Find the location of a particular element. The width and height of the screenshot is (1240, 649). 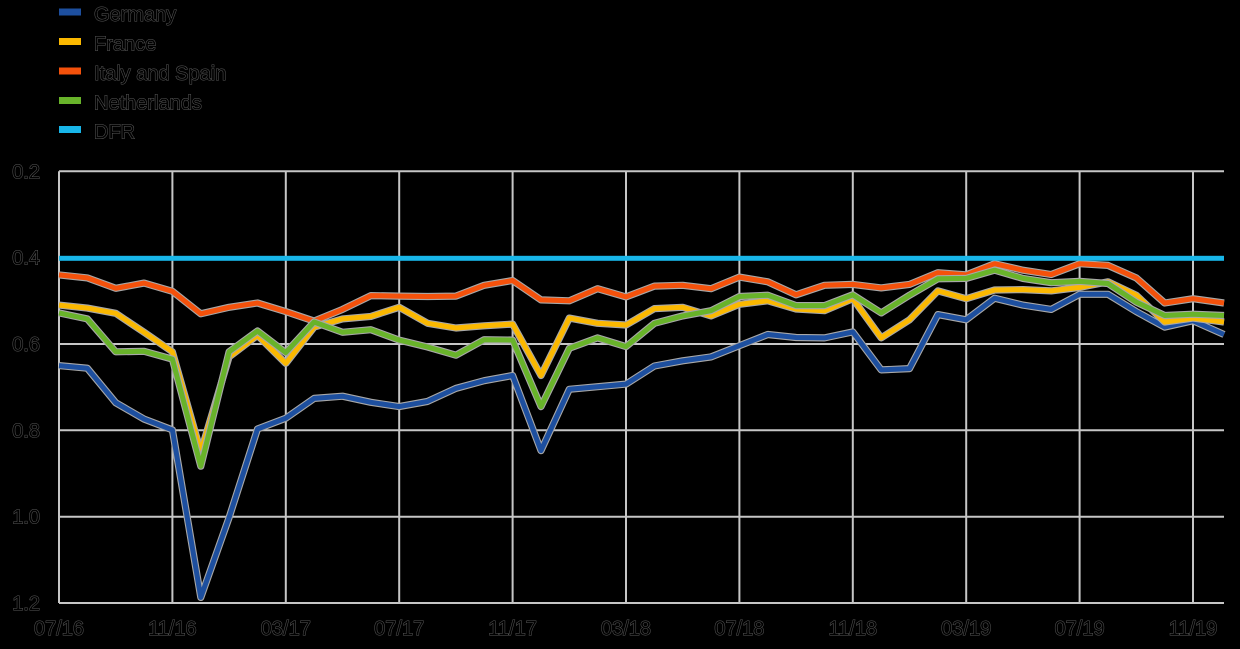

svg-text: 11/18 is located at coordinates (853, 629).